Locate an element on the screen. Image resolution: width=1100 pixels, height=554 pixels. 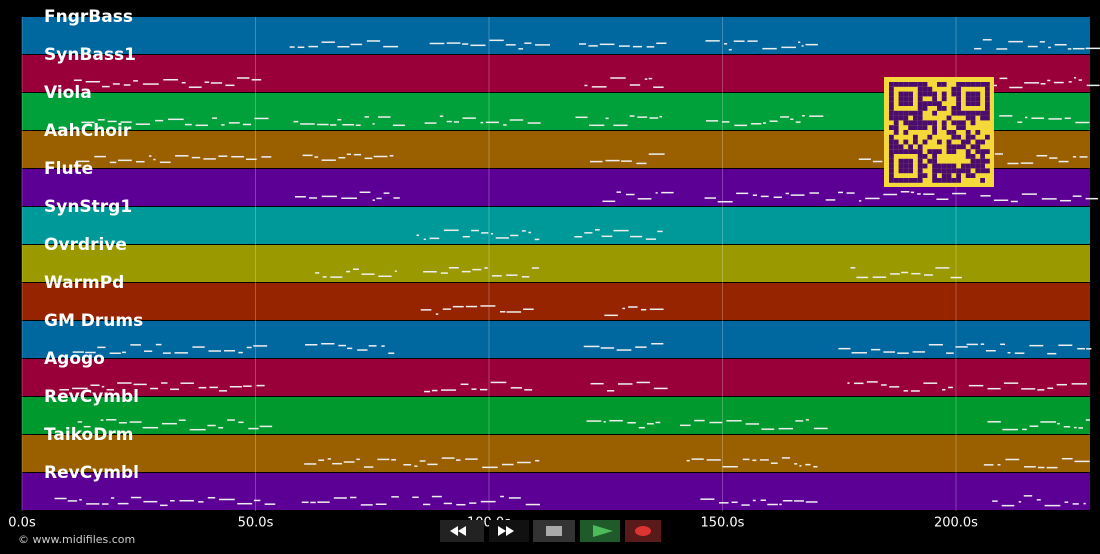
record-button is located at coordinates (643, 531).